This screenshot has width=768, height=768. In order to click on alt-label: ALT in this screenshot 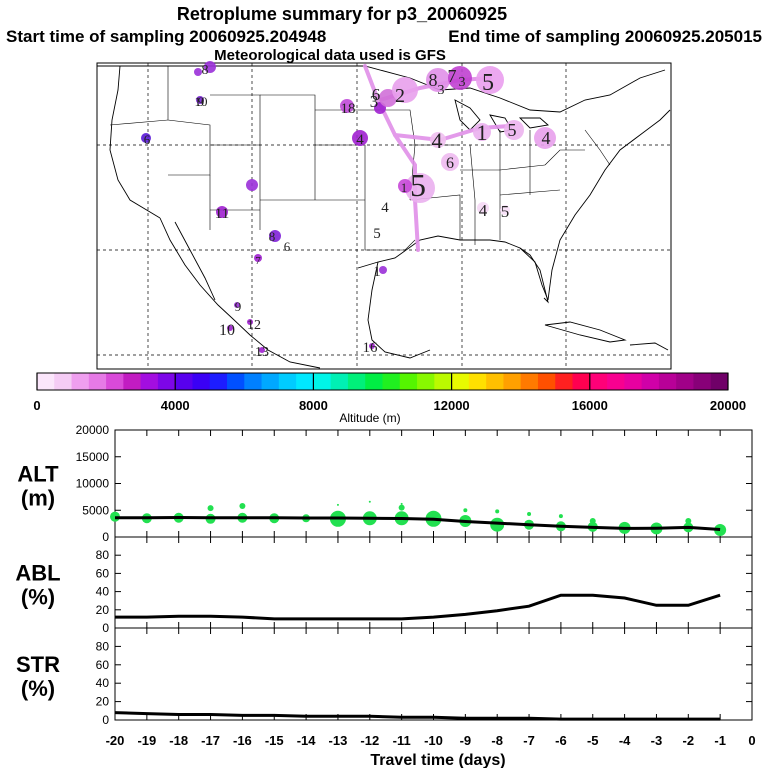, I will do `click(38, 474)`.